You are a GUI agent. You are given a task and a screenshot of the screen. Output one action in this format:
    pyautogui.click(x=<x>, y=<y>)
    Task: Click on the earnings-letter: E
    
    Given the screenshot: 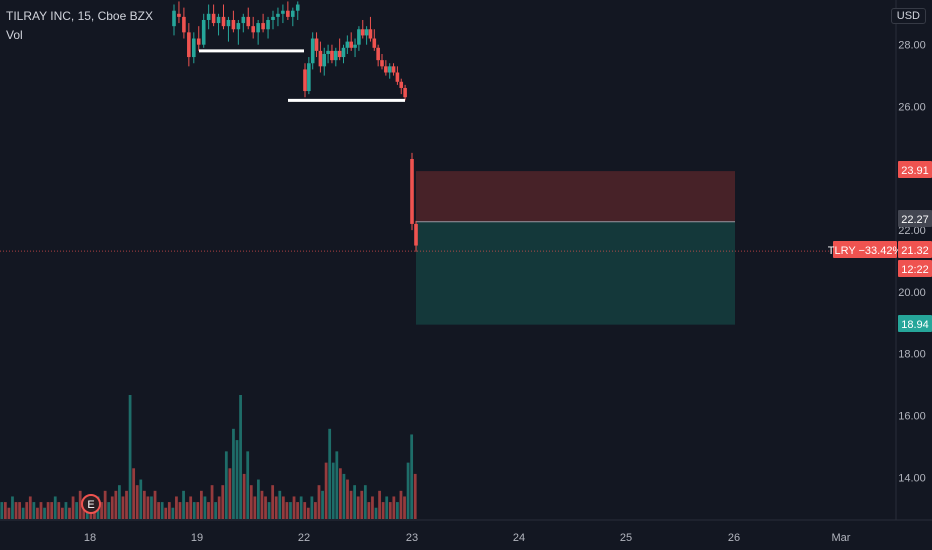 What is the action you would take?
    pyautogui.click(x=90, y=505)
    